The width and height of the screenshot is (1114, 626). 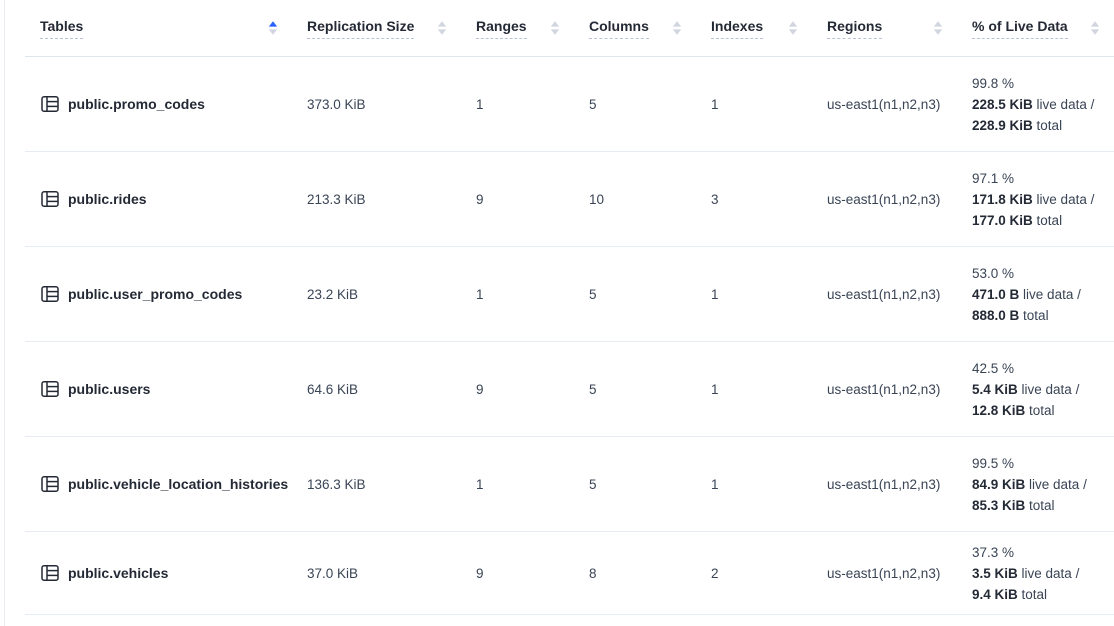 I want to click on table-name-link: public.user_promo_codes, so click(x=155, y=294).